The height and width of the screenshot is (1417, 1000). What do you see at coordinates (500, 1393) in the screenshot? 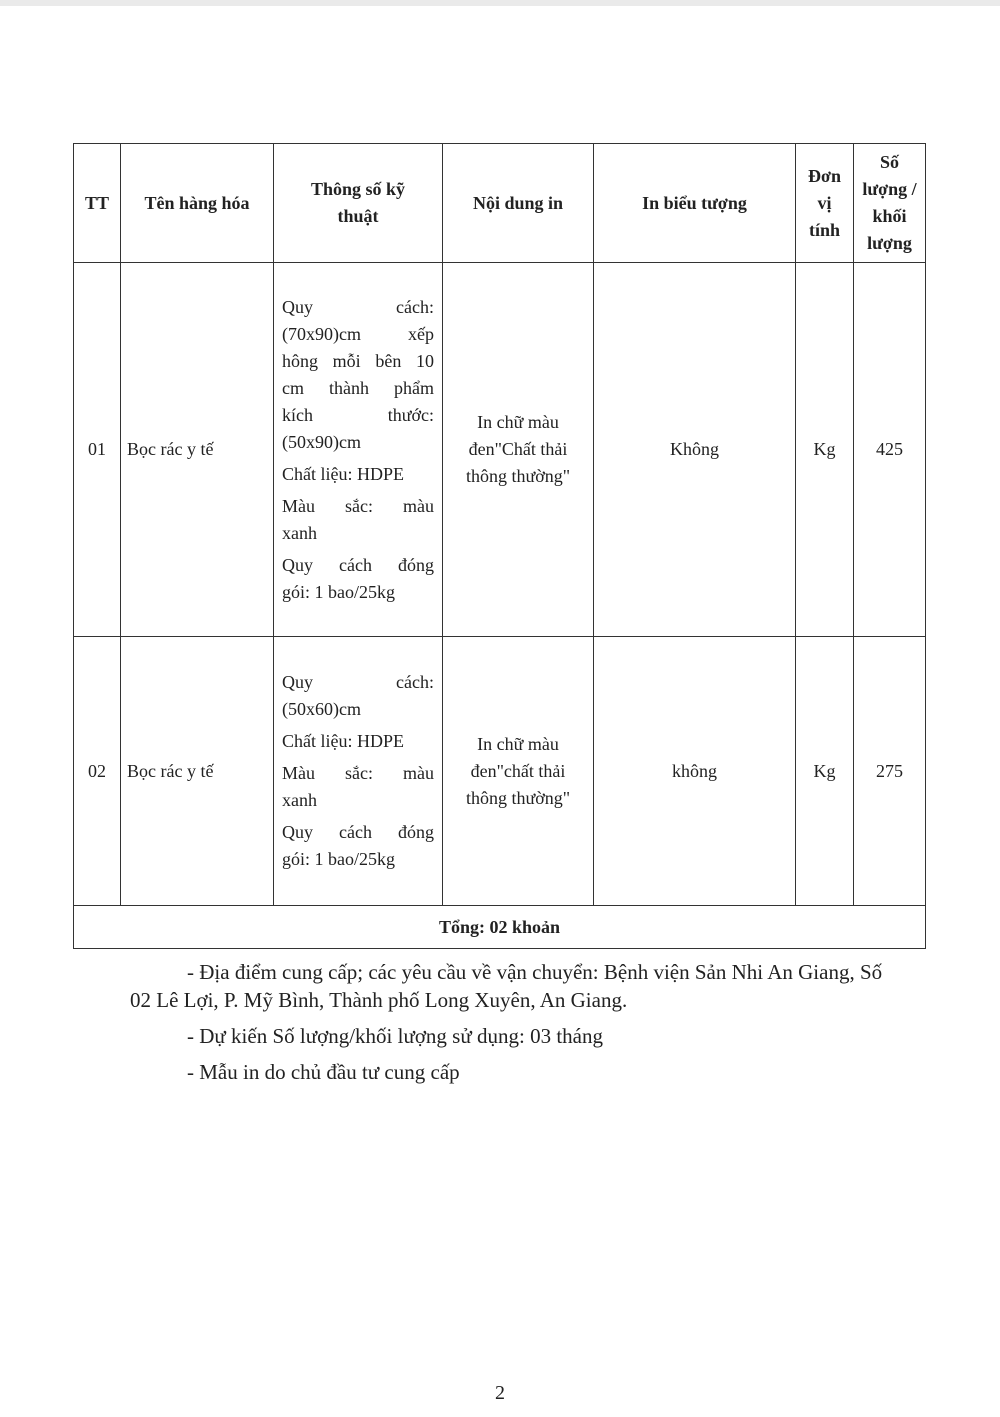
I see `page-number: 2` at bounding box center [500, 1393].